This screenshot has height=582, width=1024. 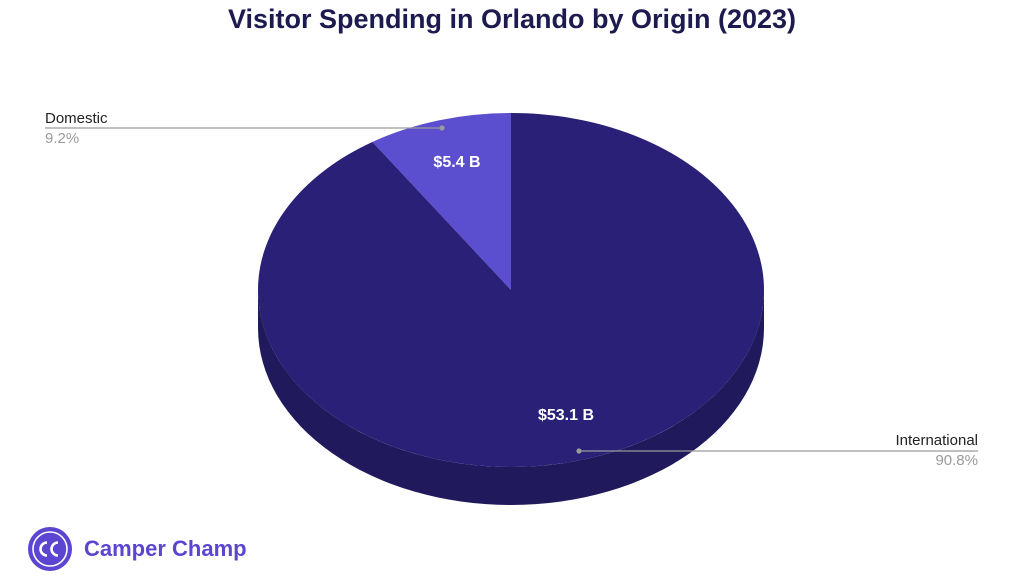 What do you see at coordinates (76, 118) in the screenshot?
I see `slice-name-domestic: Domestic` at bounding box center [76, 118].